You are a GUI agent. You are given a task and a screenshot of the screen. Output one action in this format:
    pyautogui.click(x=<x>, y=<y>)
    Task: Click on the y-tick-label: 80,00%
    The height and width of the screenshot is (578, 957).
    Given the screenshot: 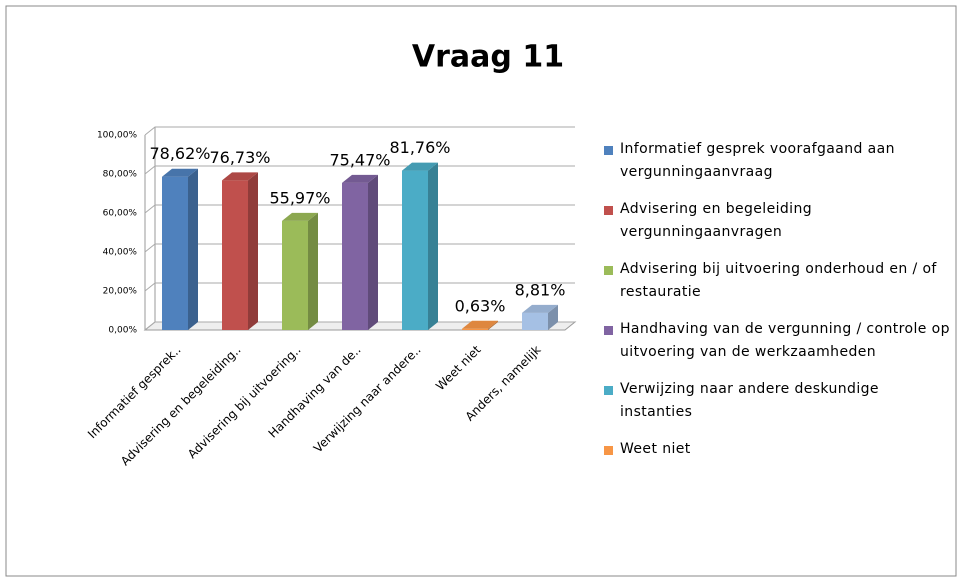 What is the action you would take?
    pyautogui.click(x=120, y=175)
    